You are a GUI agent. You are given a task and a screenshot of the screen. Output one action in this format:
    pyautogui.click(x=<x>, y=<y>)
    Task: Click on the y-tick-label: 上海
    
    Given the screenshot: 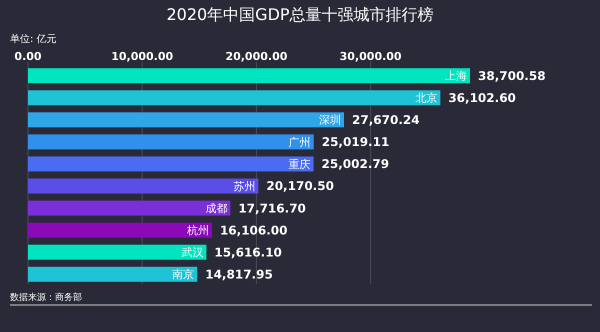 What is the action you would take?
    pyautogui.click(x=456, y=76)
    